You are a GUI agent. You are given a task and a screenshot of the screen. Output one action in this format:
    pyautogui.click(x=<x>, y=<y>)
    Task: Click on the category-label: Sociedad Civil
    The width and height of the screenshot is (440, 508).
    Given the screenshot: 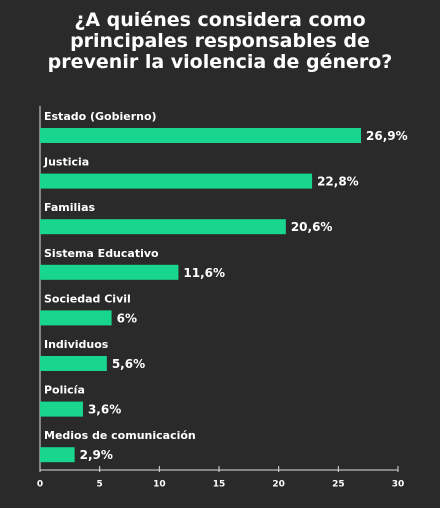 What is the action you would take?
    pyautogui.click(x=87, y=298)
    